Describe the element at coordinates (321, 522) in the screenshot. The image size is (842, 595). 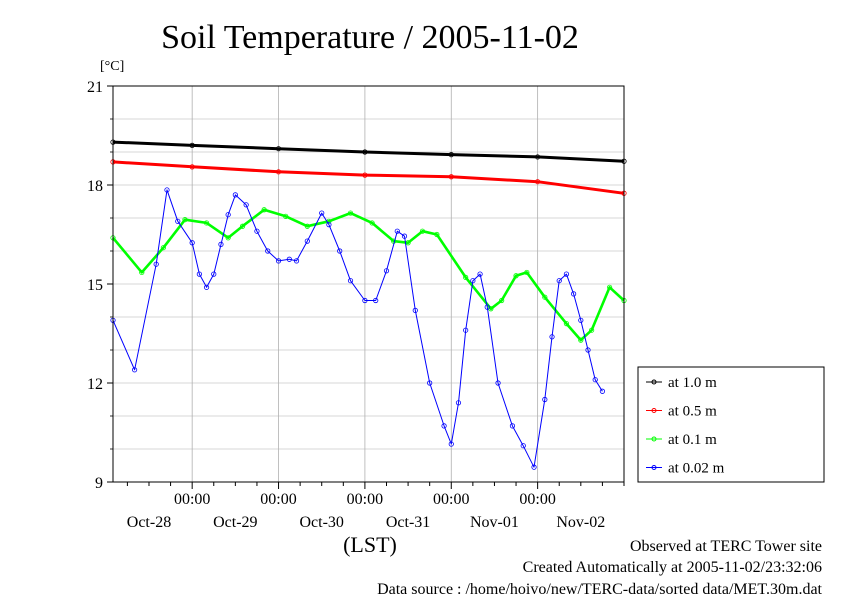
I see `x-date-label: Oct-30` at that location.